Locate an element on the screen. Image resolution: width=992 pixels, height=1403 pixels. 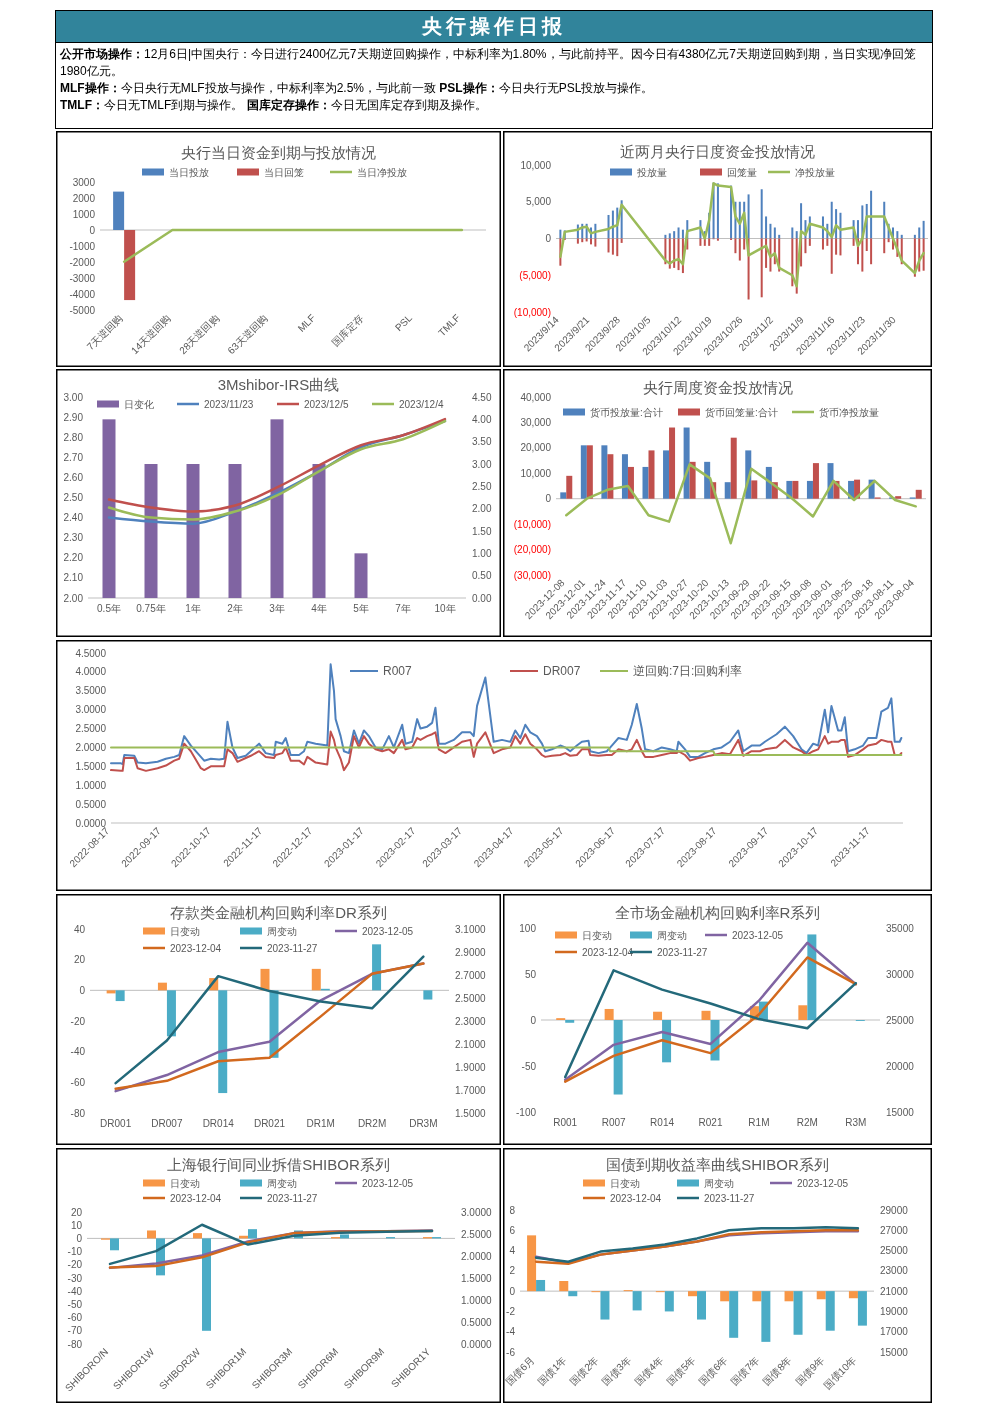
y-tick-label: 3.0000 is located at coordinates (91, 710).